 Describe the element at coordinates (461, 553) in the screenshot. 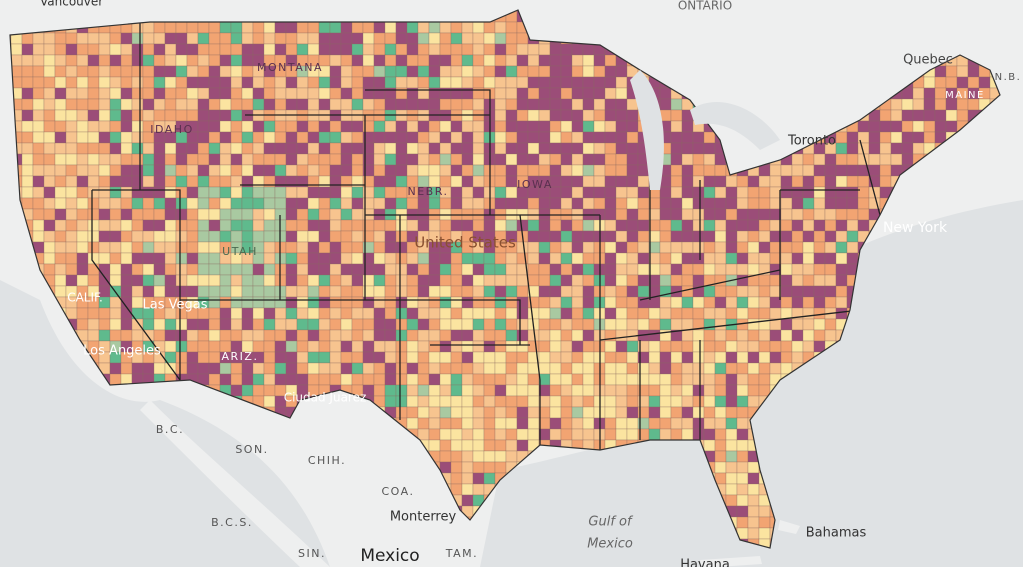

I see `place-label: TAM.` at that location.